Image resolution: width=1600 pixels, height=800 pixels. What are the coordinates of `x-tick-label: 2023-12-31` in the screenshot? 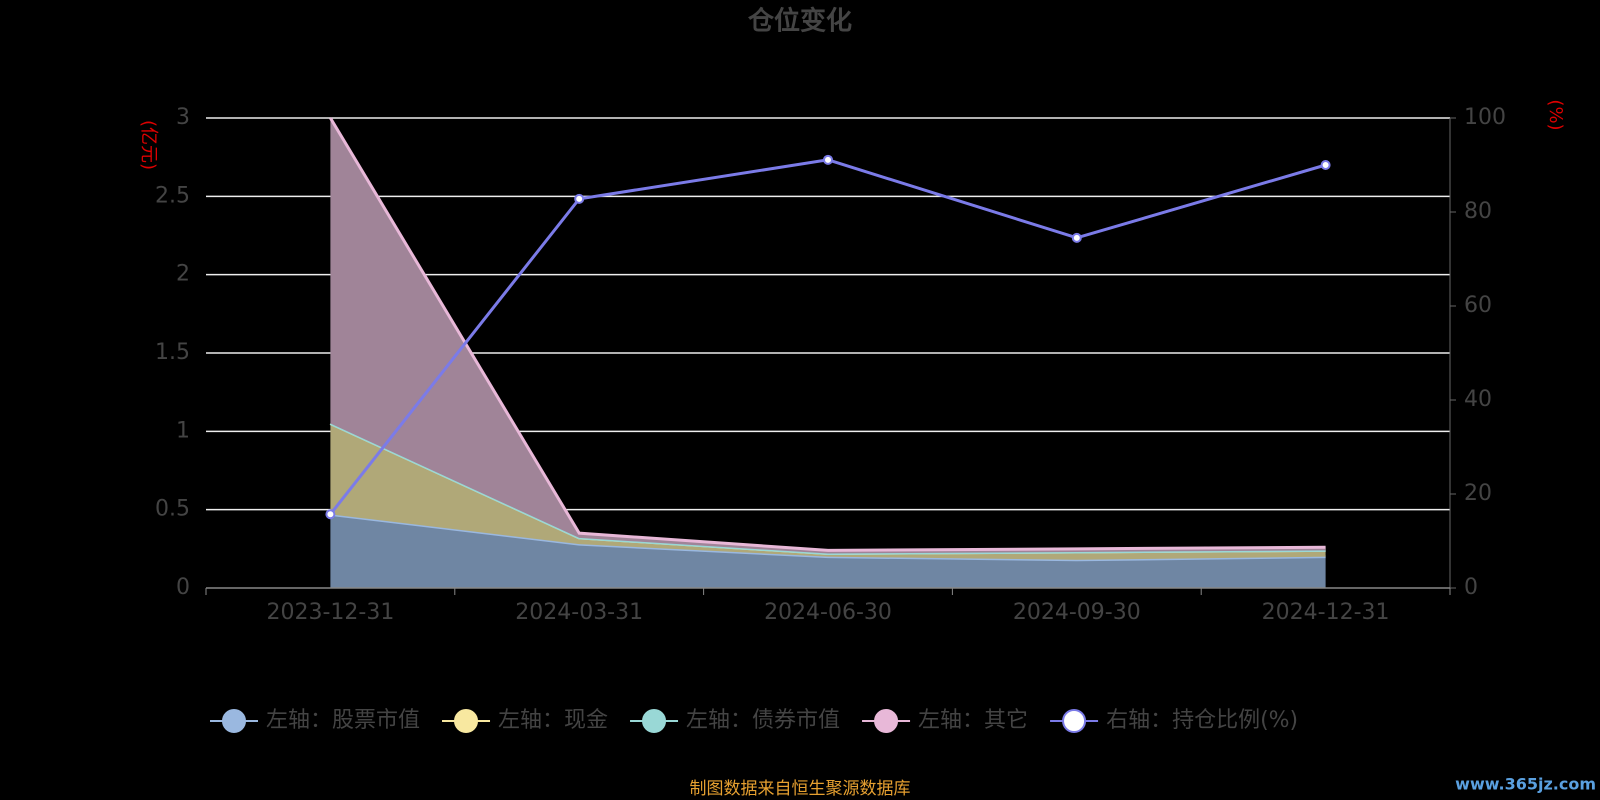 It's located at (330, 612).